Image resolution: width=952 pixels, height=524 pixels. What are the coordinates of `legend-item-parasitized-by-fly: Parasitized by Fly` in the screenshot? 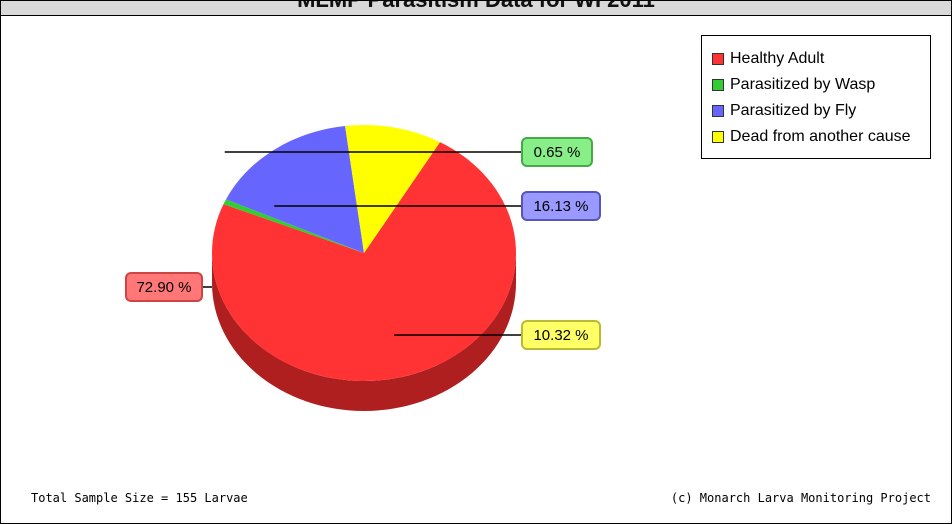 It's located at (784, 111).